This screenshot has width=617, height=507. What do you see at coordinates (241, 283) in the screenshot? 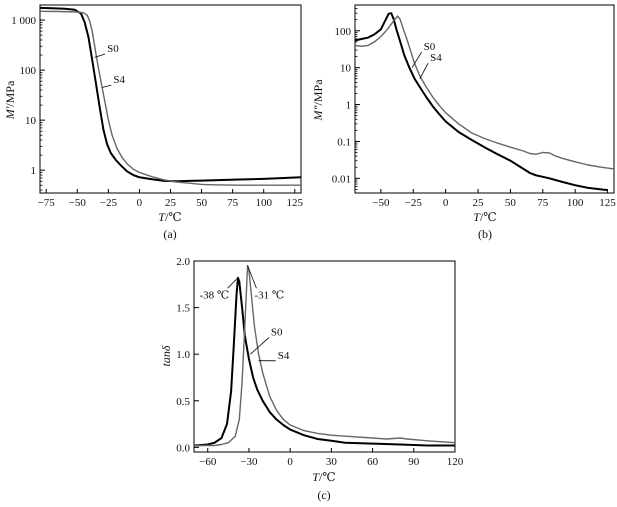
I see `panel-c-peak-annotations: -38 ℃ -31 ℃` at bounding box center [241, 283].